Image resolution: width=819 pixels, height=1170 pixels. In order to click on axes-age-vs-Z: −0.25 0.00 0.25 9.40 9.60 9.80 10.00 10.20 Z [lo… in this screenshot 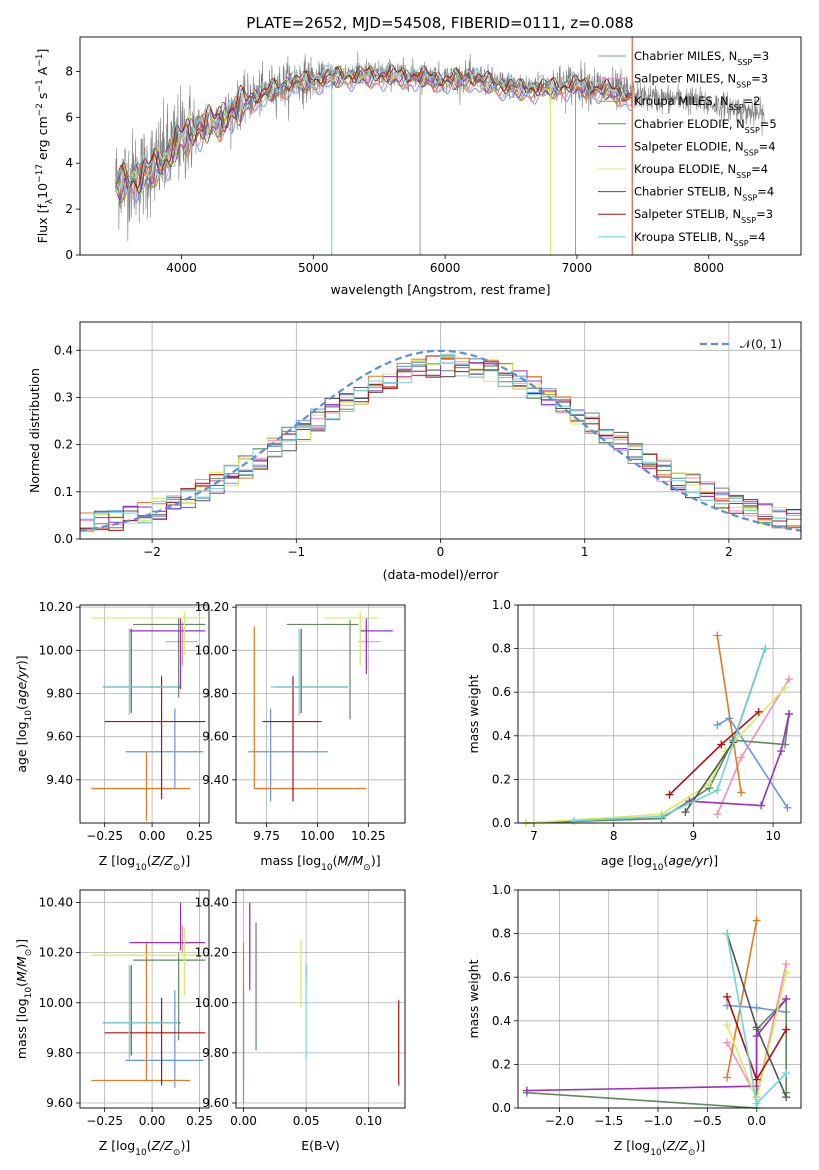, I will do `click(113, 736)`.